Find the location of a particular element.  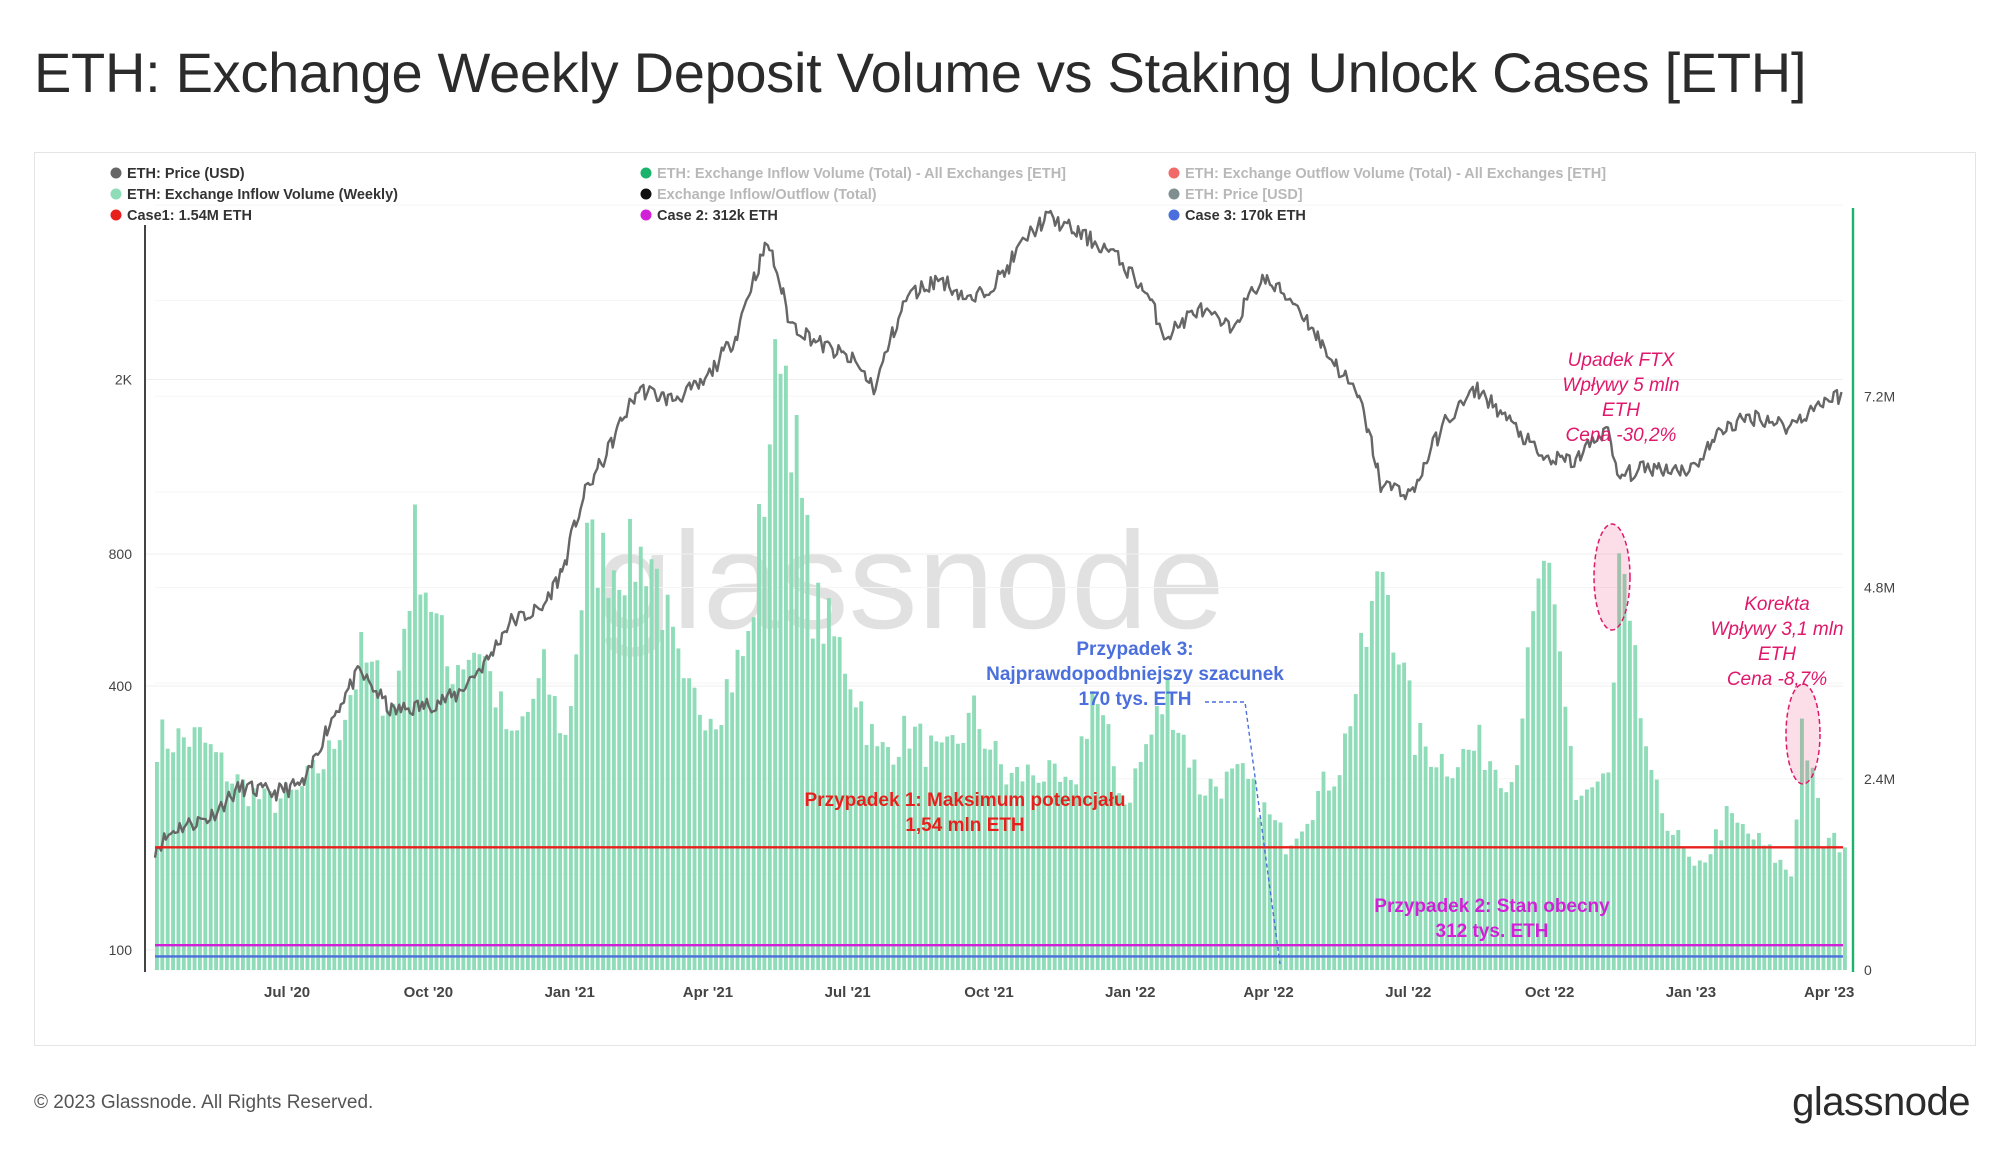

case1-annotation-line: Przypadek 1: Maksimum potencjału is located at coordinates (965, 800).